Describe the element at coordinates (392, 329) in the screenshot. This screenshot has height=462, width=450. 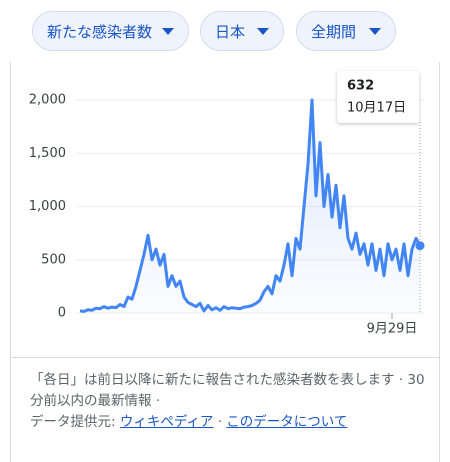
I see `x-tick-label: 9月29日` at that location.